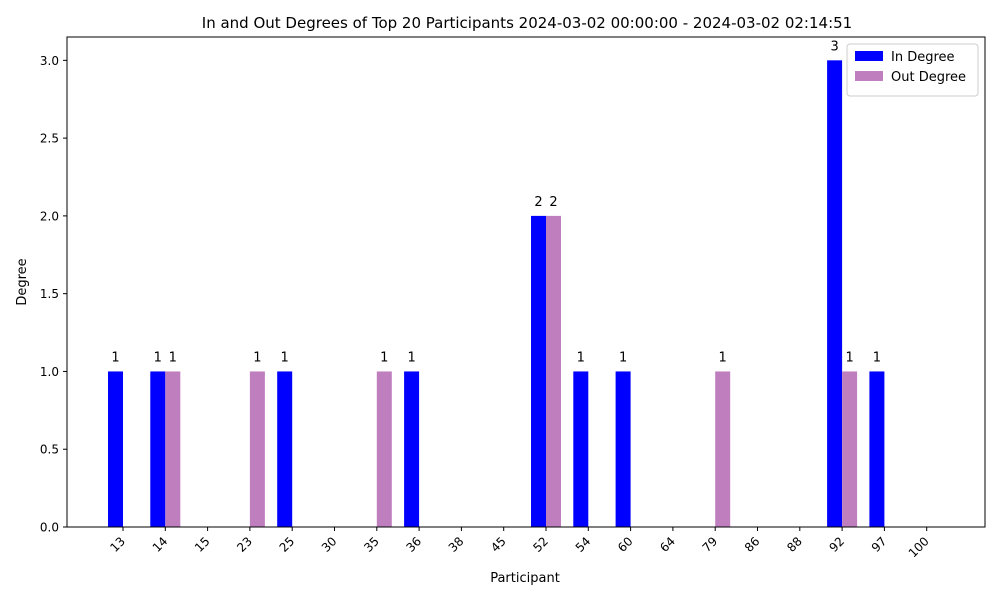  Describe the element at coordinates (49, 216) in the screenshot. I see `y-tick-label: 2.0` at that location.